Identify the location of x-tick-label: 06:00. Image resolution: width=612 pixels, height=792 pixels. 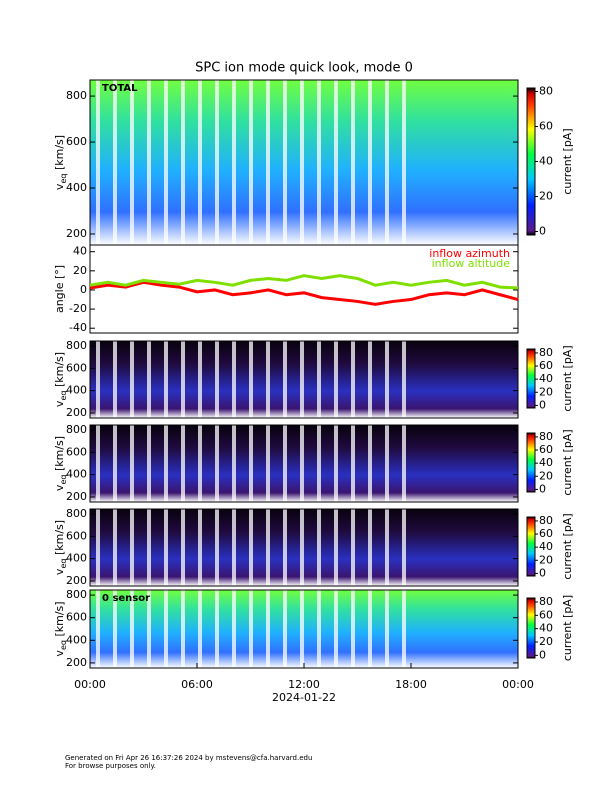
(197, 684).